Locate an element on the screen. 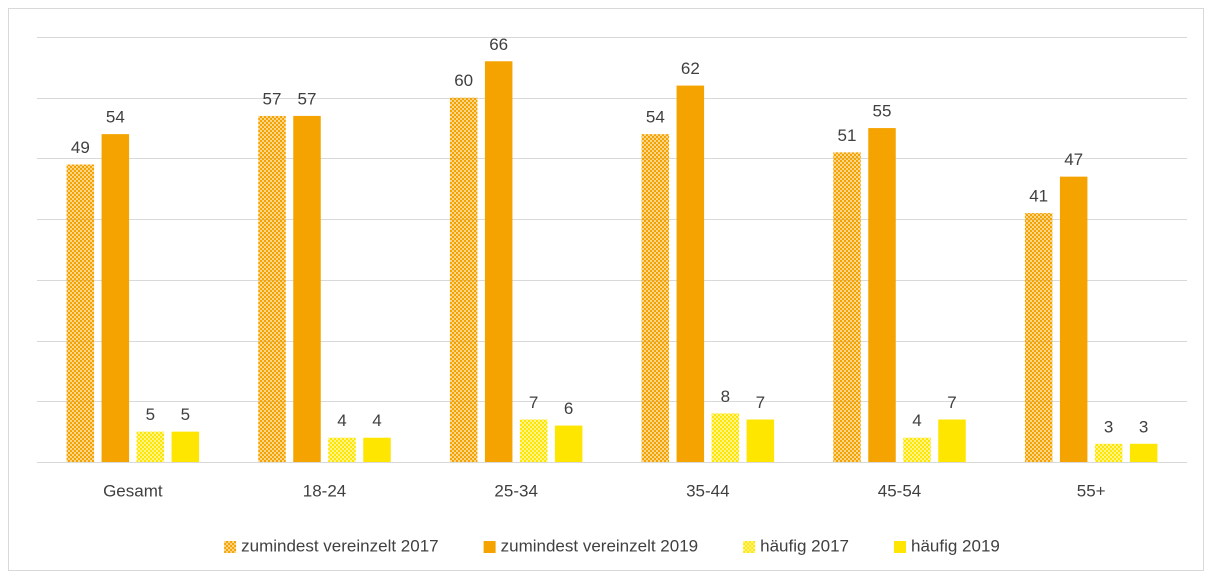  data-label: 55 is located at coordinates (882, 111).